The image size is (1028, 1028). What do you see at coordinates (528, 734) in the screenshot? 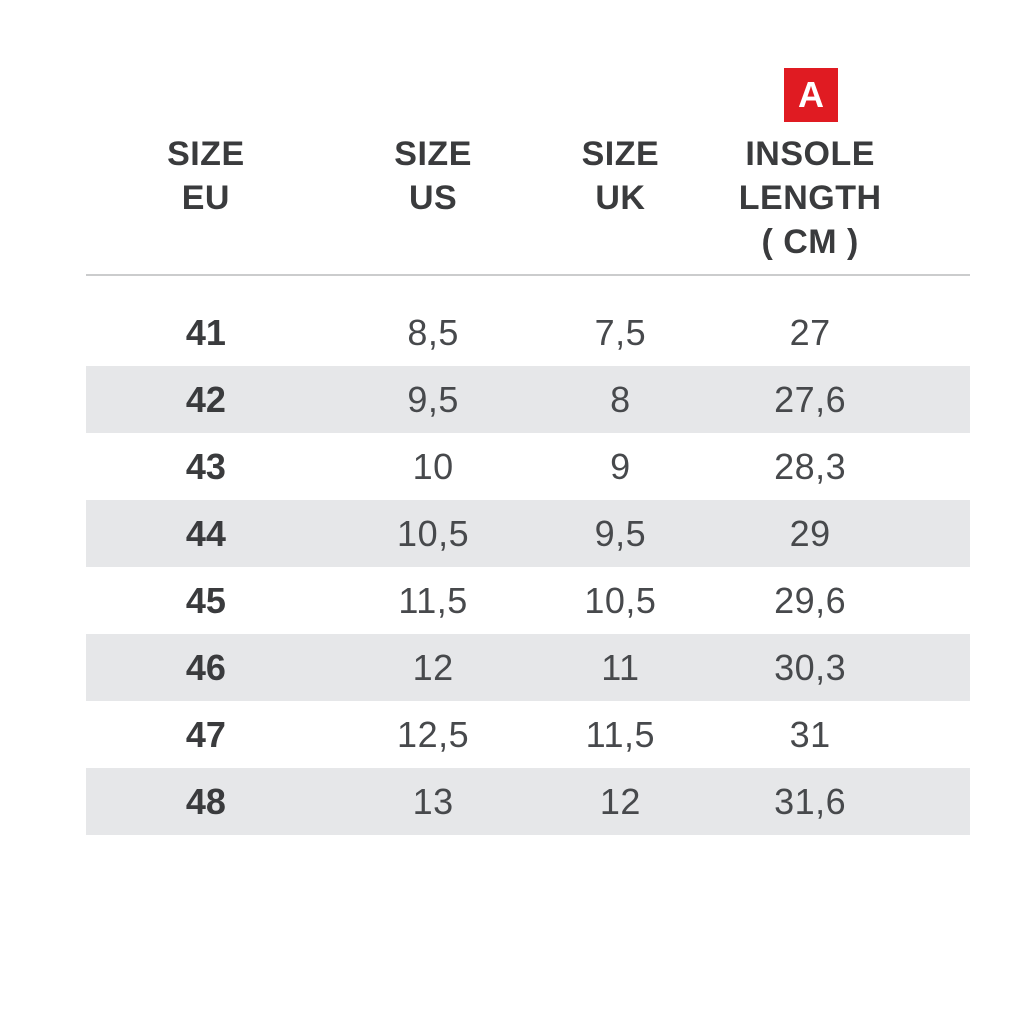
I see `table-row: 47 12,5 11,5 31` at bounding box center [528, 734].